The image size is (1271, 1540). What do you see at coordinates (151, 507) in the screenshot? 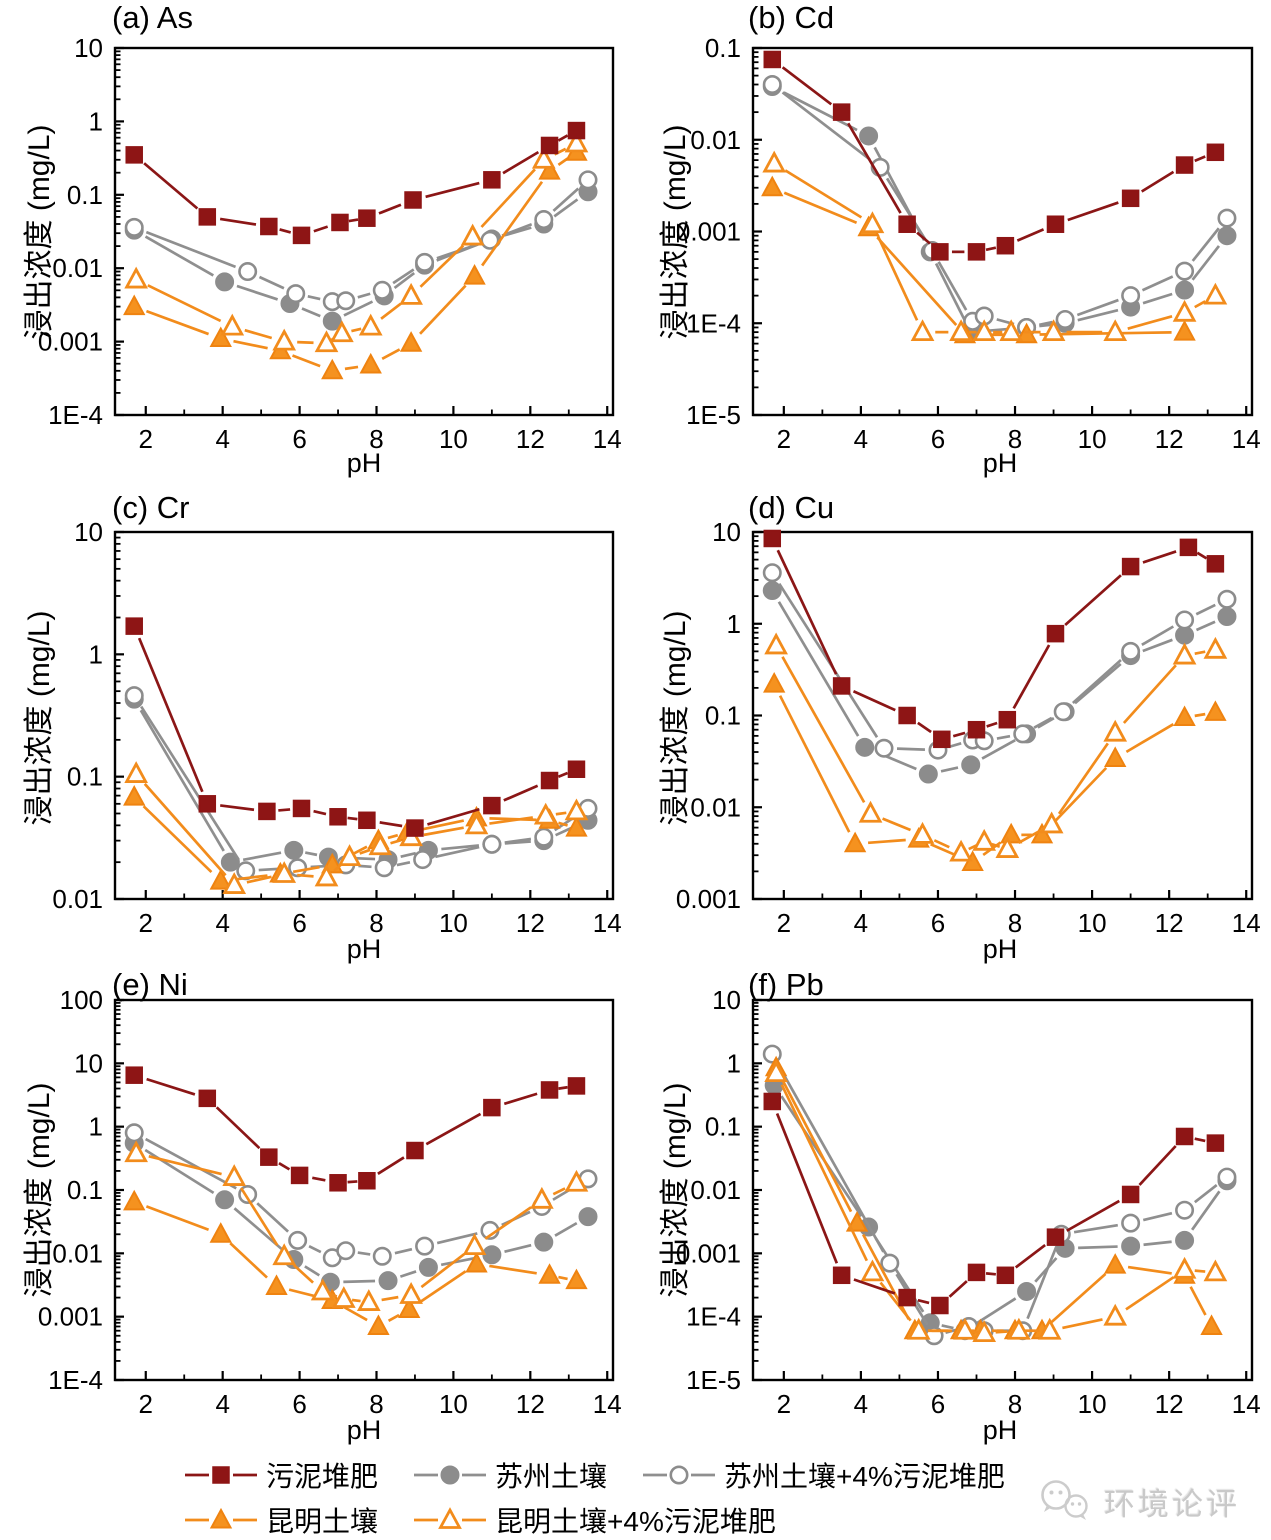
I see `panel-title: (c) Cr` at bounding box center [151, 507].